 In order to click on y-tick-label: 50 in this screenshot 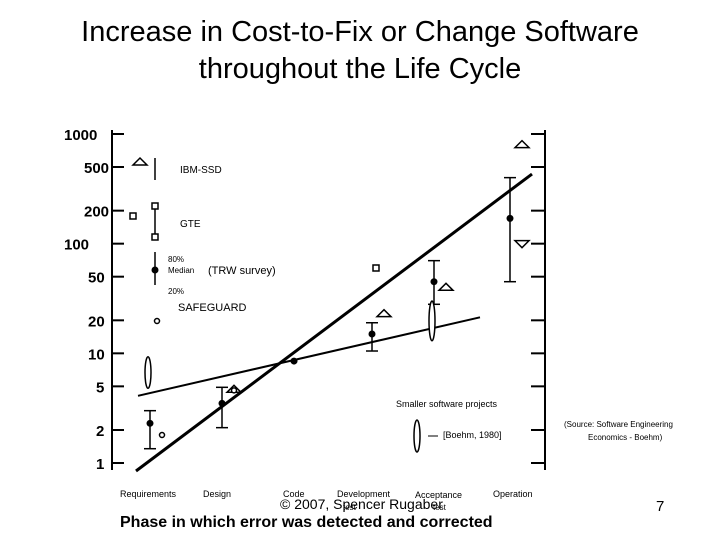, I will do `click(96, 278)`.